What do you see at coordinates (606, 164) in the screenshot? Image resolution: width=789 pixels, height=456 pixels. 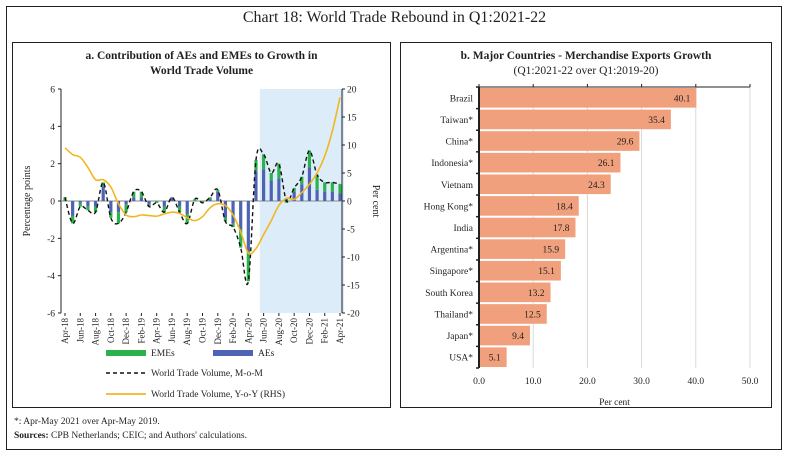 I see `data-label: 26.1` at bounding box center [606, 164].